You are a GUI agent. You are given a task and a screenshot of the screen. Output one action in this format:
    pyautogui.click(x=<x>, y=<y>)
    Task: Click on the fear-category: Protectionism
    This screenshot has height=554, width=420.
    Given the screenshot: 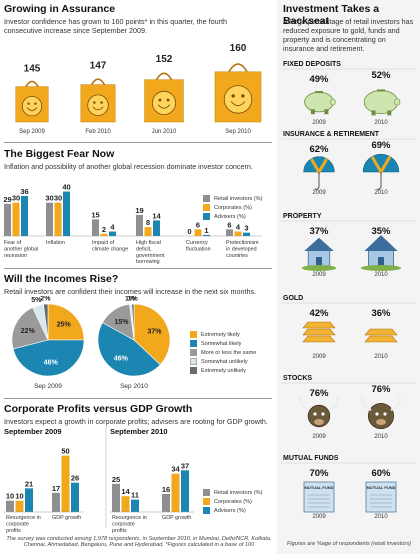 What is the action you would take?
    pyautogui.click(x=242, y=243)
    